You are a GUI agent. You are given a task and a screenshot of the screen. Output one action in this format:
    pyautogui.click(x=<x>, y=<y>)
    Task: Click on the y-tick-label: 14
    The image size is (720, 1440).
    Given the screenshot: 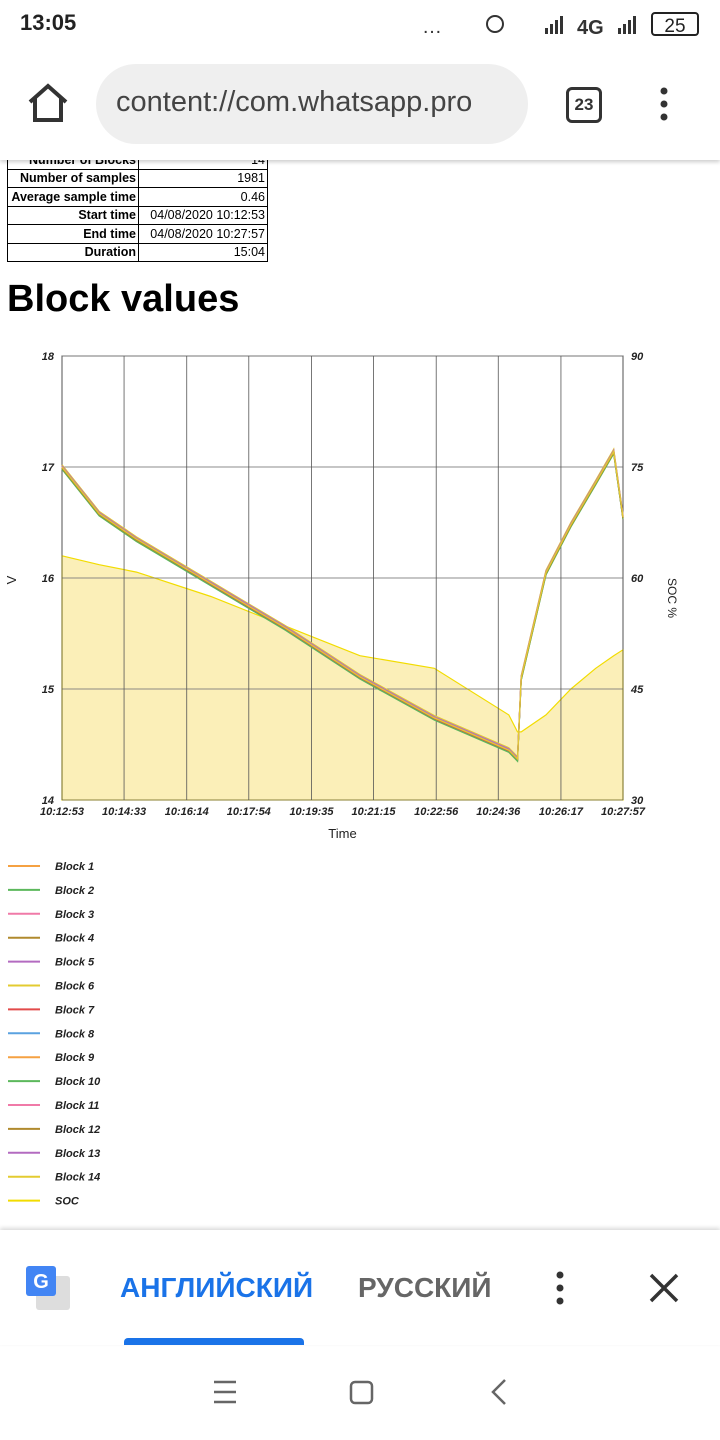 What is the action you would take?
    pyautogui.click(x=48, y=801)
    